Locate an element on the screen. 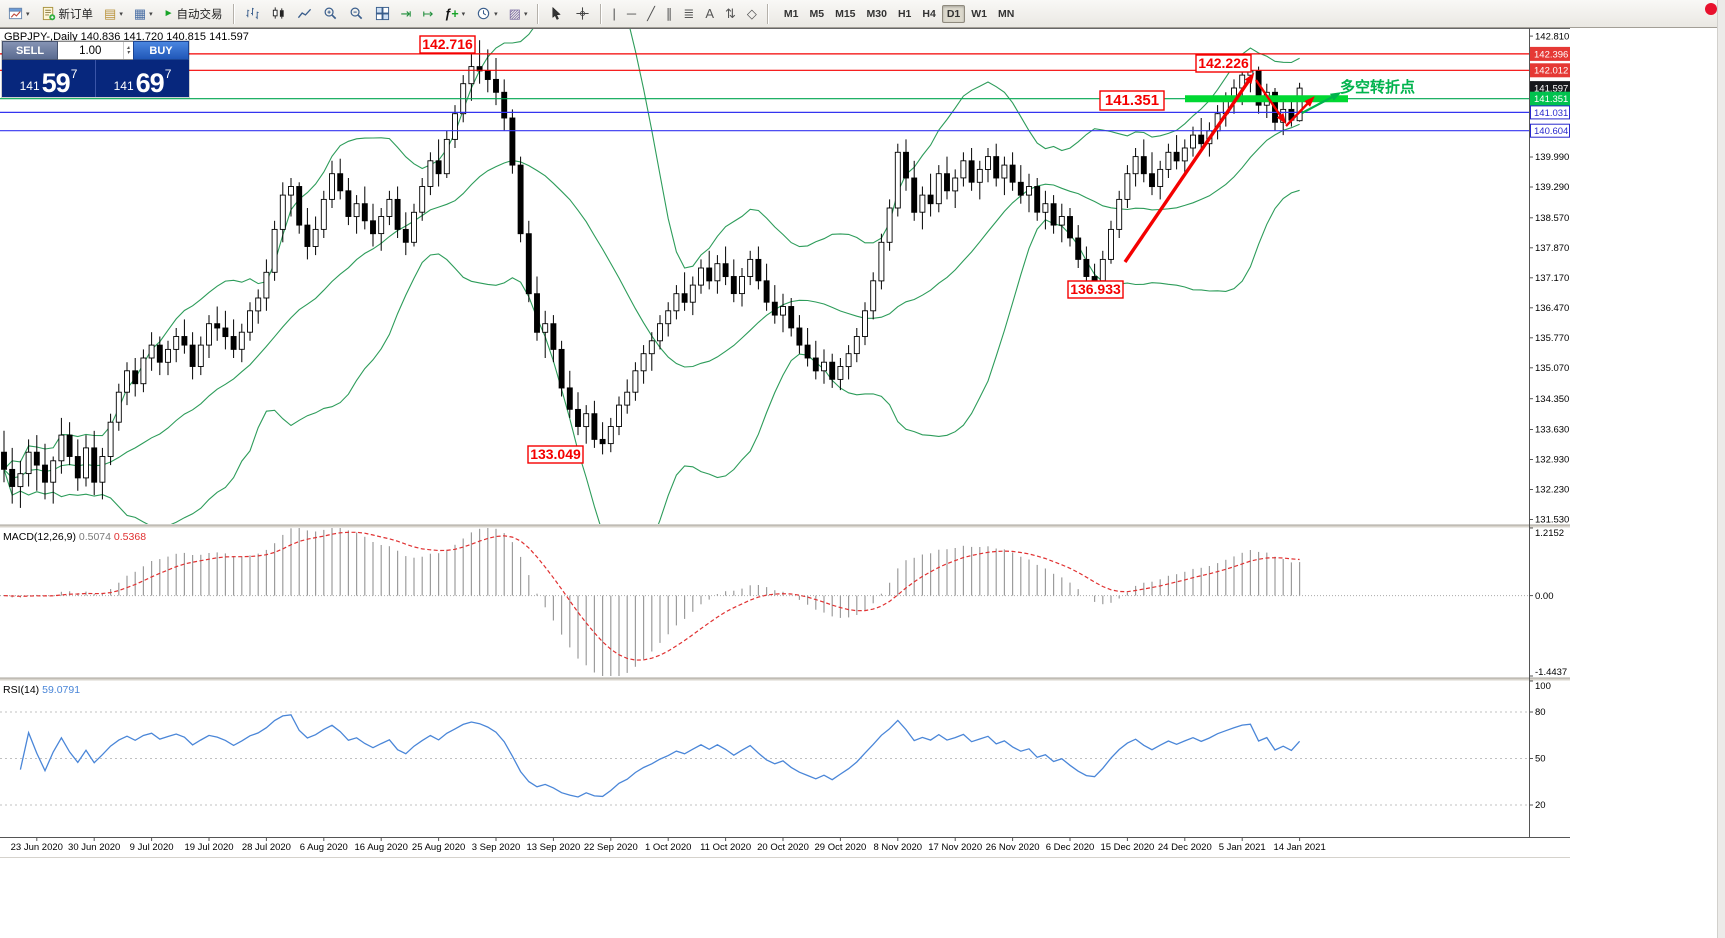 The width and height of the screenshot is (1725, 938). fibonacci-button: ≣ is located at coordinates (688, 14).